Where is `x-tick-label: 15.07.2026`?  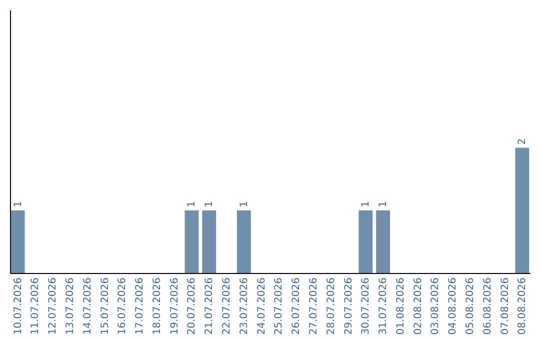 x-tick-label: 15.07.2026 is located at coordinates (105, 306).